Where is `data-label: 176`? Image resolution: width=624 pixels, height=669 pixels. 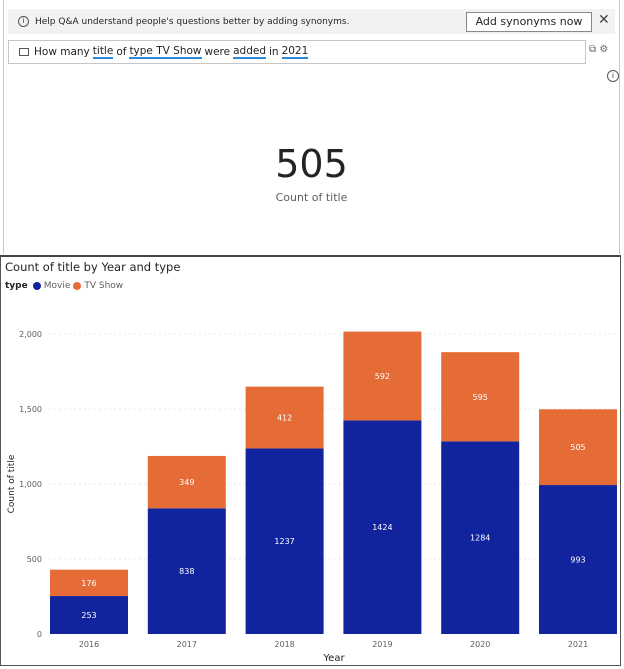
data-label: 176 is located at coordinates (88, 583).